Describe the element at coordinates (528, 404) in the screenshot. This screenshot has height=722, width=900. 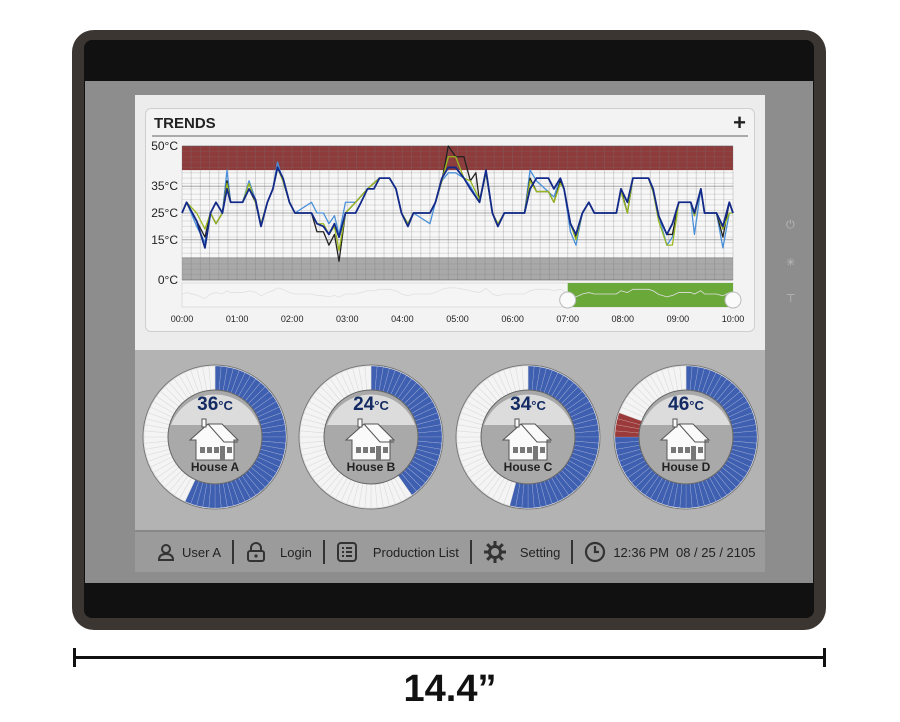
I see `gauge-temperature: 34°C` at that location.